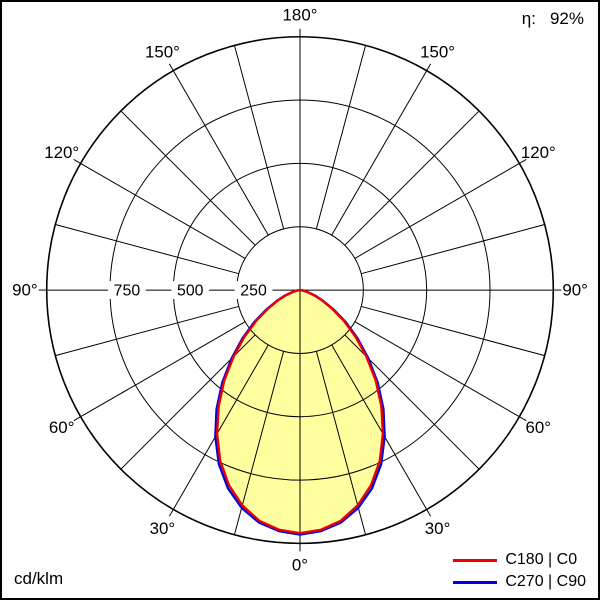 This screenshot has width=600, height=600. I want to click on angle-label: 0°, so click(300, 565).